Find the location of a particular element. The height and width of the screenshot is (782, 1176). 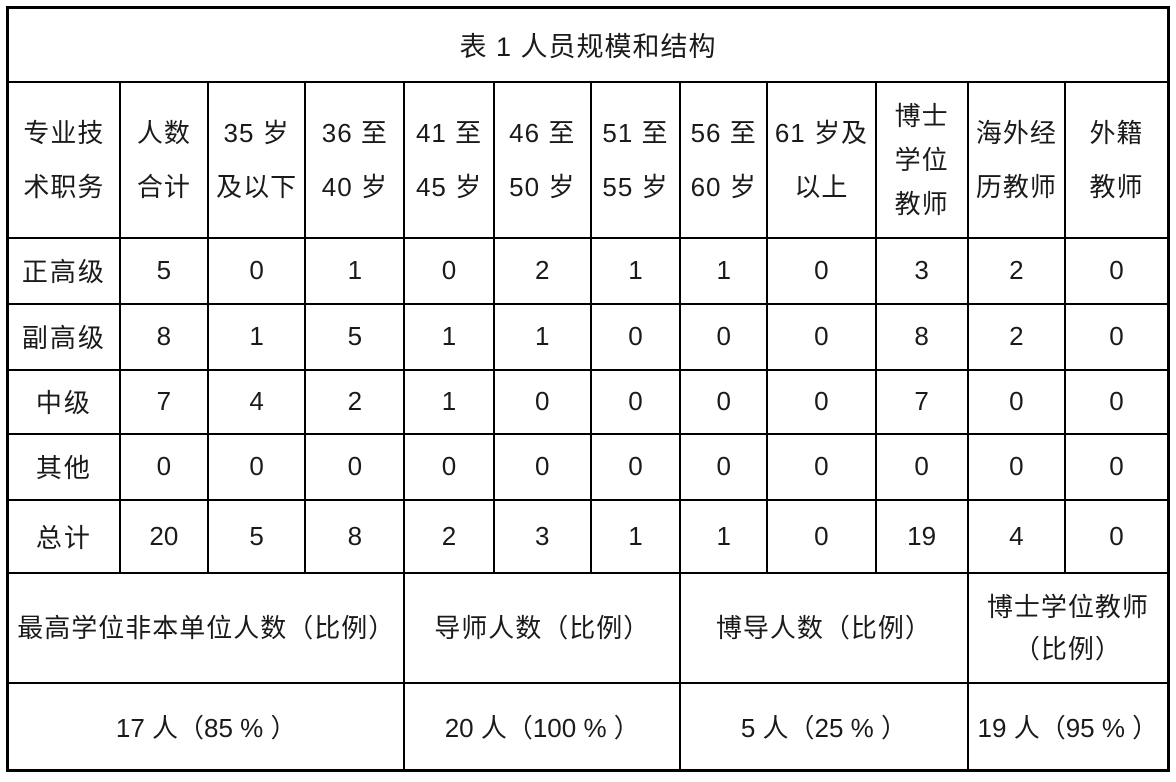

header-age-51-55: 51 至 55 岁 is located at coordinates (635, 159).